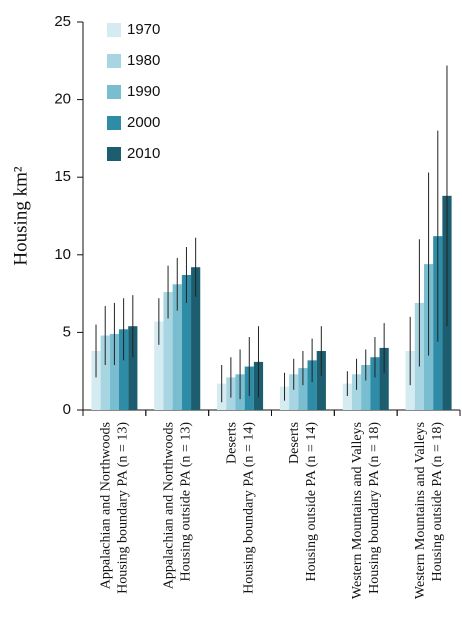 The image size is (462, 640). Describe the element at coordinates (62, 176) in the screenshot. I see `y-tick-label: 15` at that location.